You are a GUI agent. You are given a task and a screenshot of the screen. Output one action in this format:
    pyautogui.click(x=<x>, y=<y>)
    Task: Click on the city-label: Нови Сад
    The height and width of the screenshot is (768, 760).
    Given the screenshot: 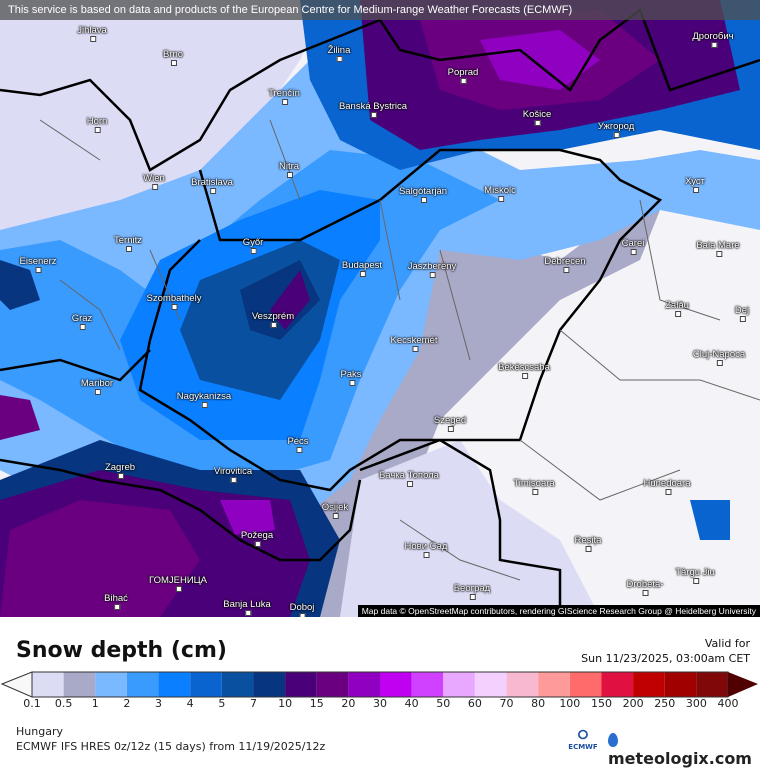 What is the action you would take?
    pyautogui.click(x=426, y=549)
    